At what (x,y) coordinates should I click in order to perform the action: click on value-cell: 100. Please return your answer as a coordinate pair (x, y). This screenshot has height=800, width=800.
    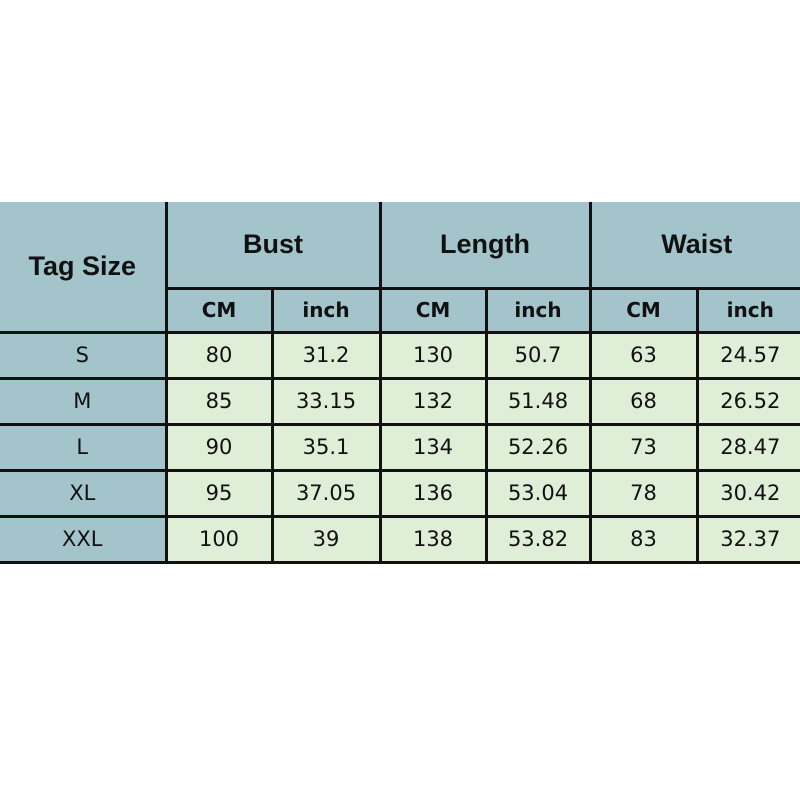
    Looking at the image, I should click on (219, 539).